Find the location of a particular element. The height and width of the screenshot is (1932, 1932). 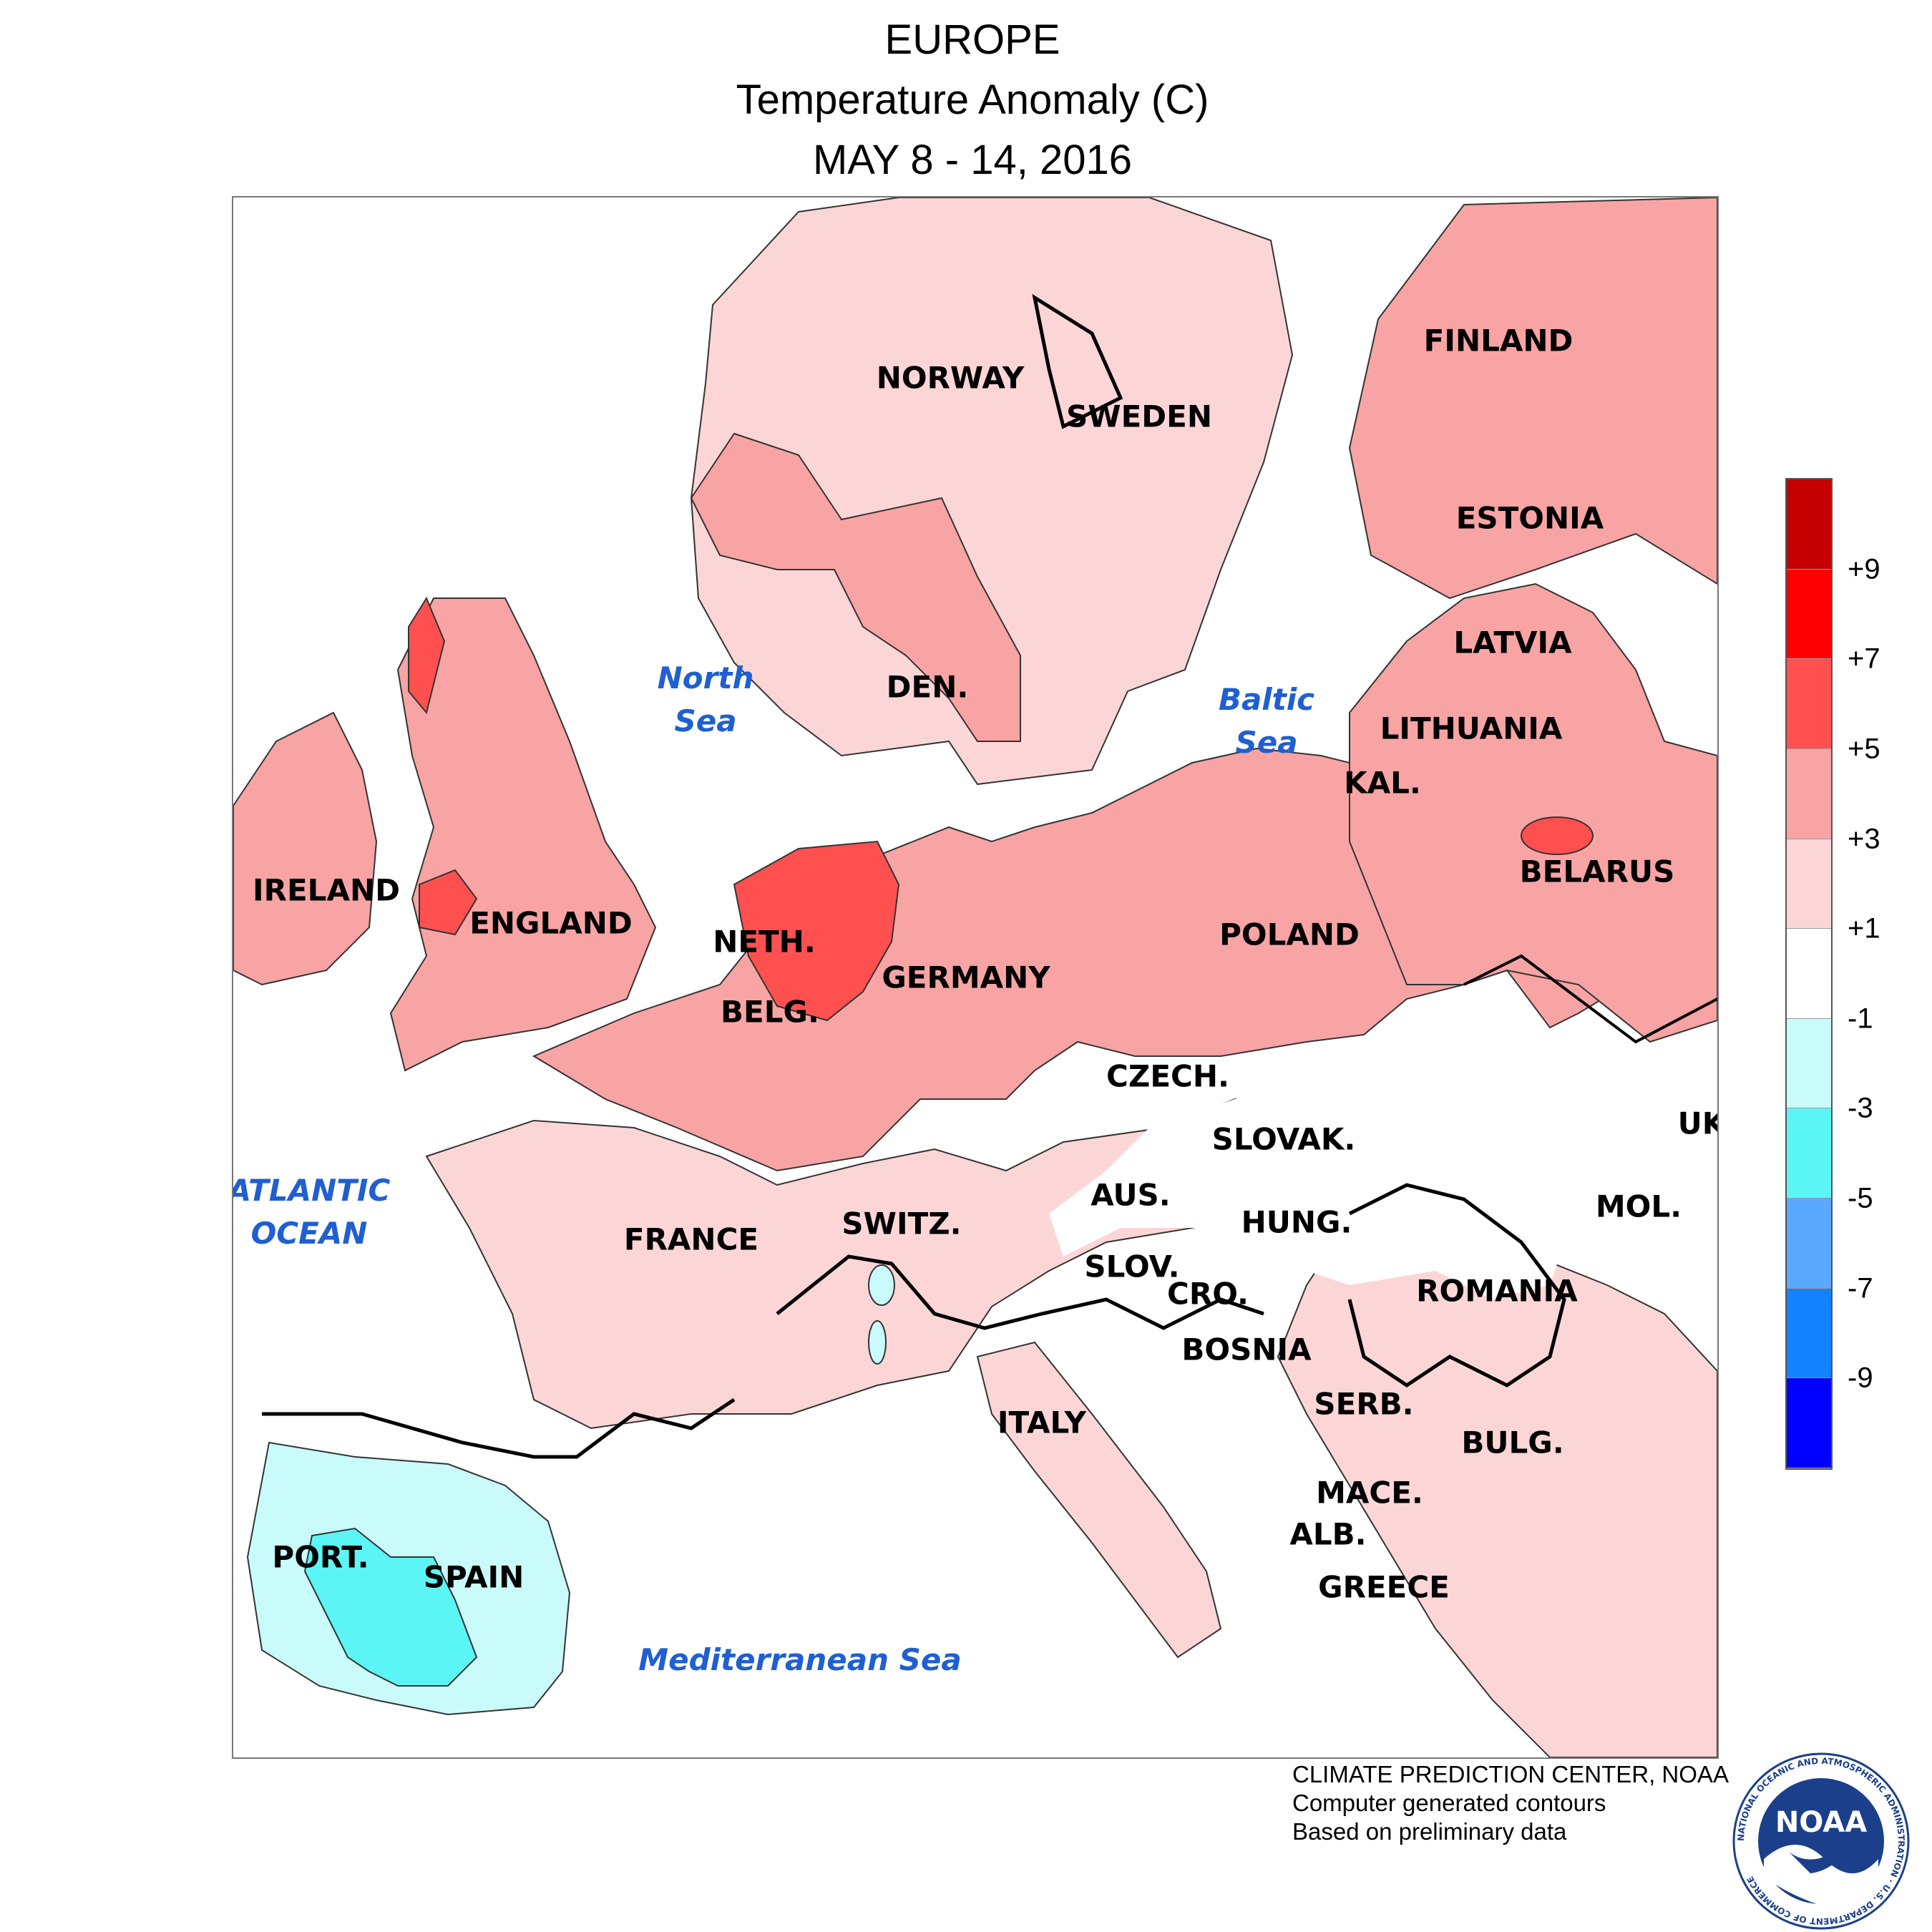

legend-swatch-minus3 is located at coordinates (1809, 1153).